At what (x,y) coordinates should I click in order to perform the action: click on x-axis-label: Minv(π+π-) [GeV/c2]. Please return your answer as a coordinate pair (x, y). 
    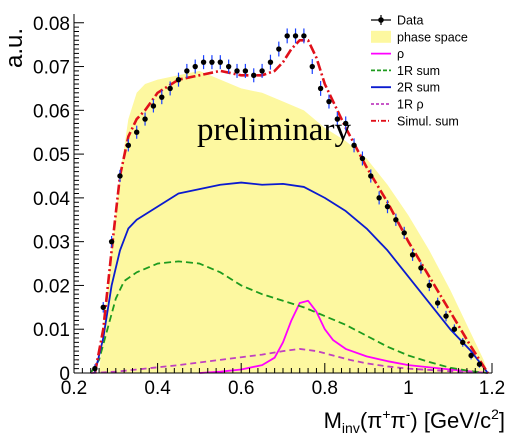
    Looking at the image, I should click on (414, 421).